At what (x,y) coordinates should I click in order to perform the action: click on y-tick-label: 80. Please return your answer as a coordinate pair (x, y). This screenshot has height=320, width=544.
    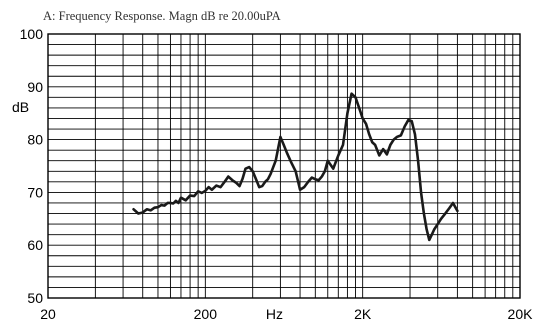
    Looking at the image, I should click on (35, 140).